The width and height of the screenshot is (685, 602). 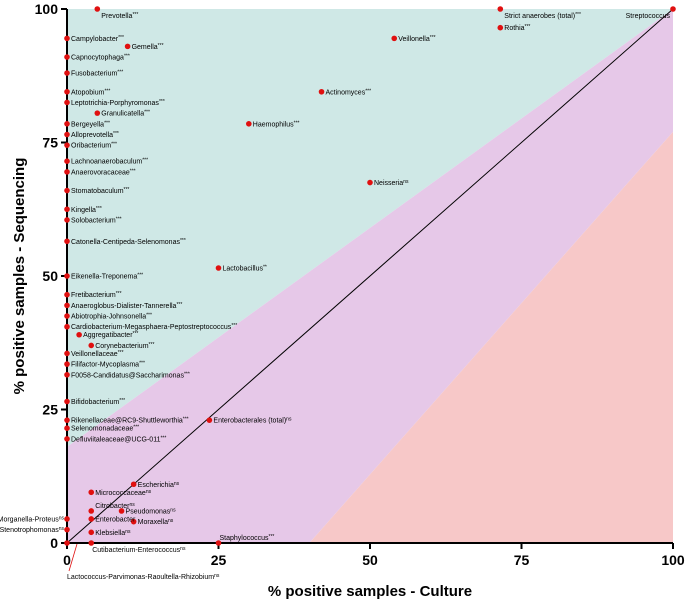 I want to click on leader-line, so click(x=73, y=557).